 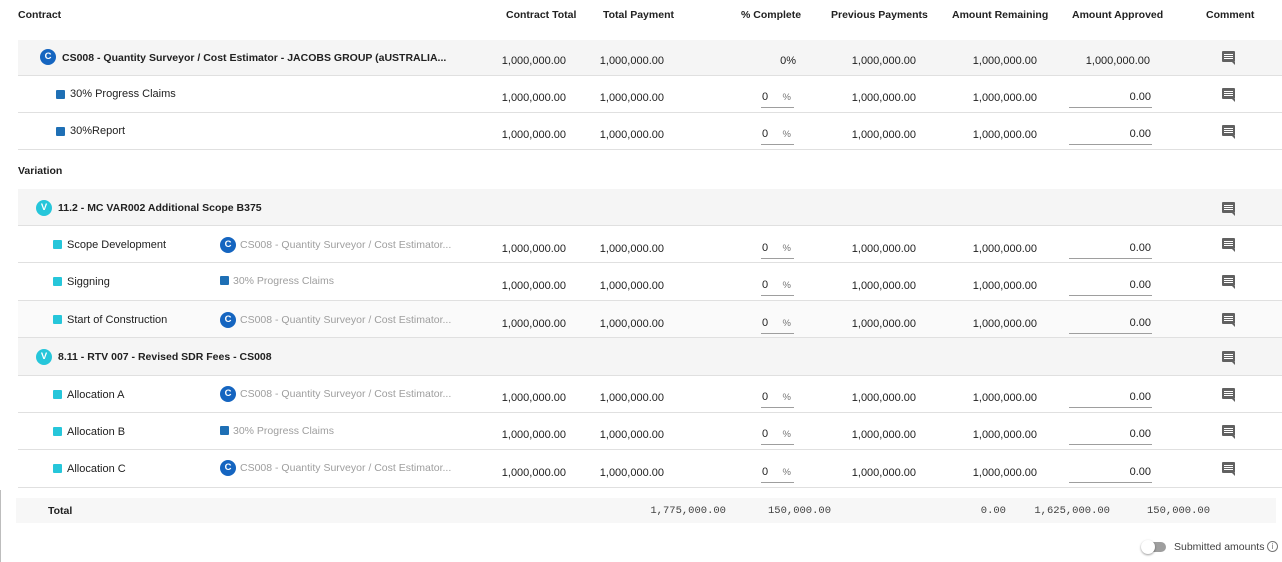 I want to click on total-amount-approved: 150,000.00, so click(x=1178, y=511).